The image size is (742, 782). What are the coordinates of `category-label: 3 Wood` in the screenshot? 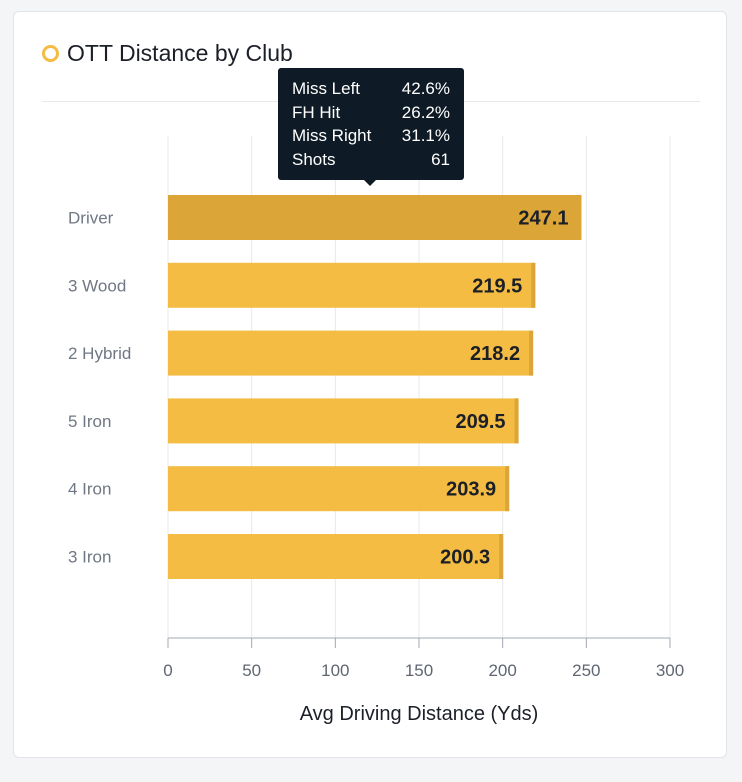 It's located at (97, 285).